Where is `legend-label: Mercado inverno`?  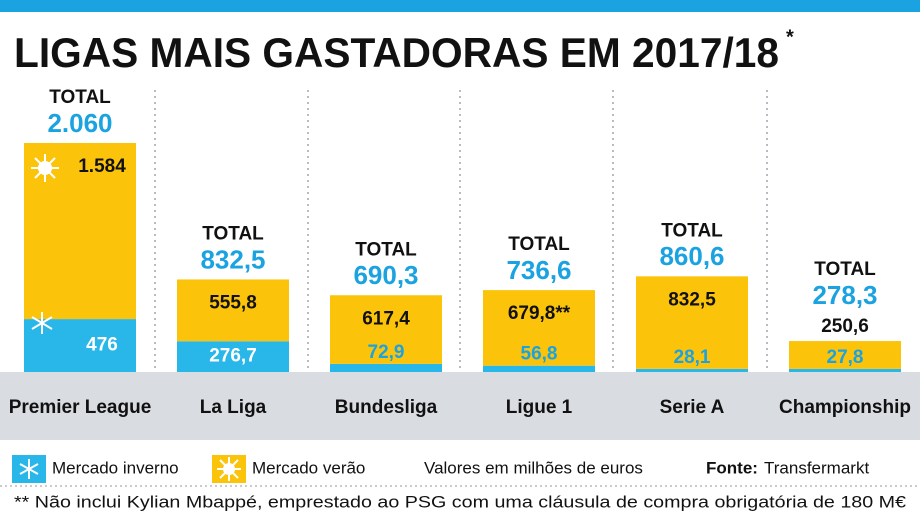
legend-label: Mercado inverno is located at coordinates (115, 467).